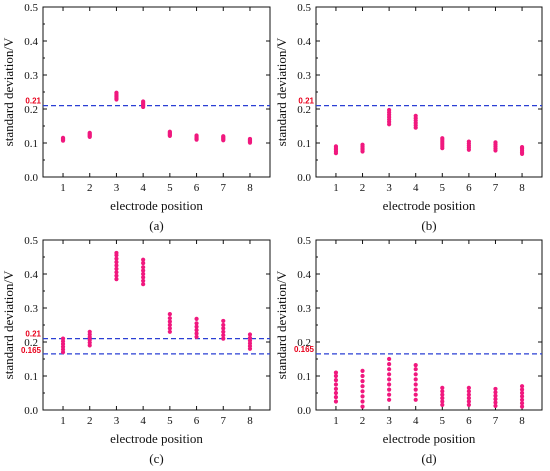  What do you see at coordinates (156, 458) in the screenshot?
I see `panel-label: (c)` at bounding box center [156, 458].